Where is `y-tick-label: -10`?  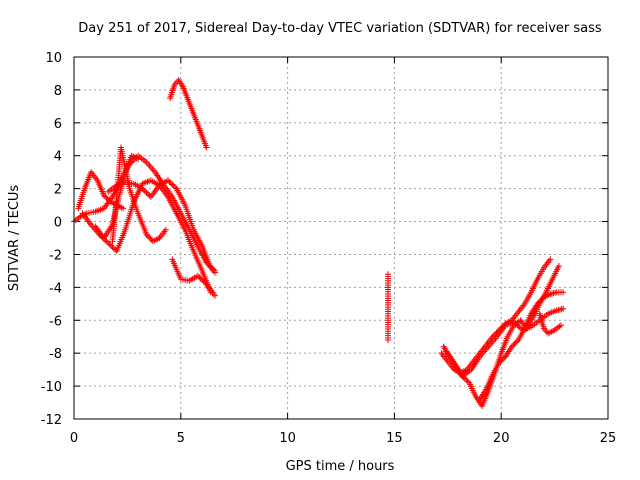
y-tick-label: -10 is located at coordinates (51, 387).